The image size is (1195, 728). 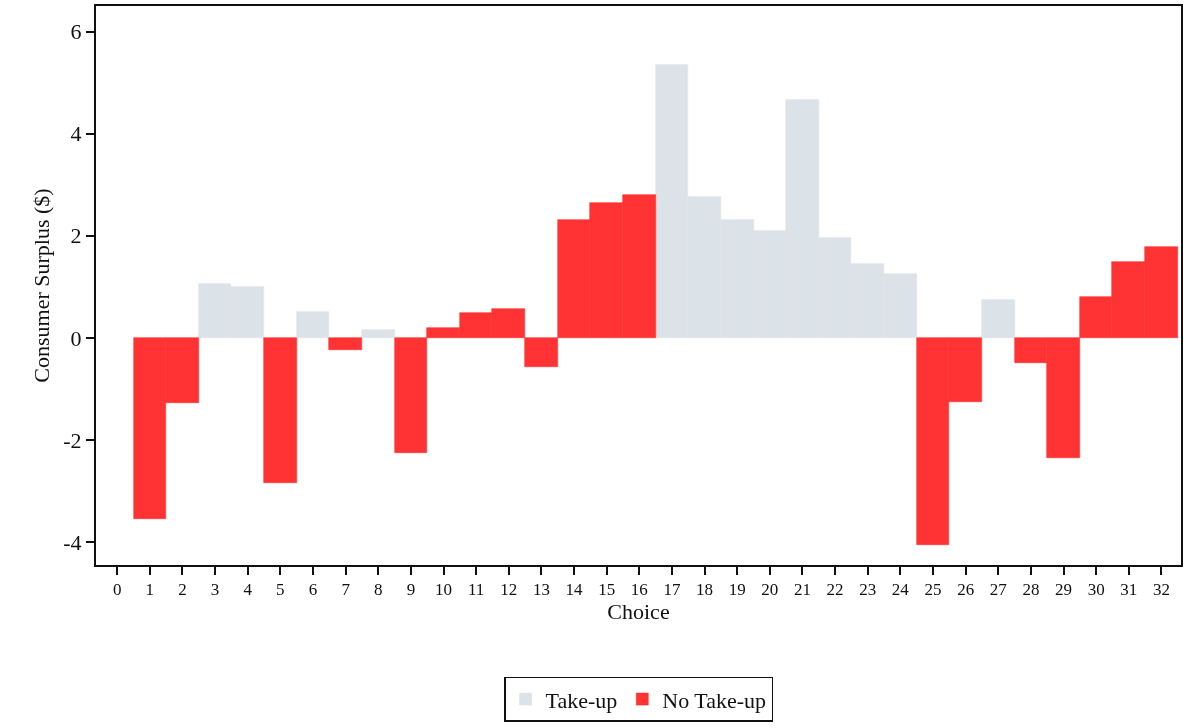 I want to click on y-tick-label: -2, so click(x=72, y=440).